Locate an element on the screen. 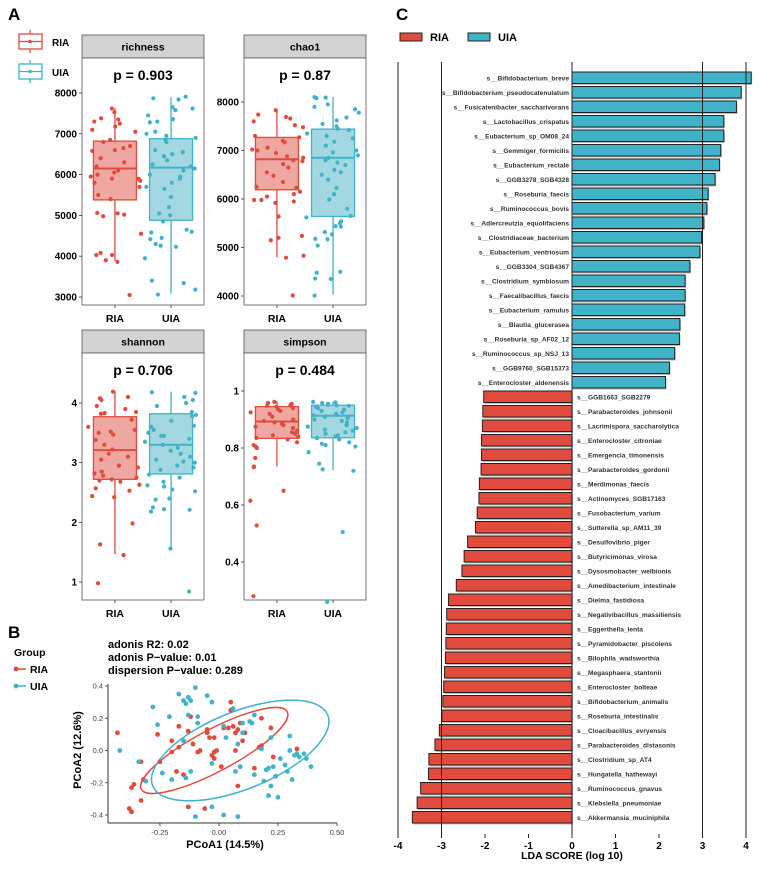  y-tick-label: 4000 is located at coordinates (228, 297).